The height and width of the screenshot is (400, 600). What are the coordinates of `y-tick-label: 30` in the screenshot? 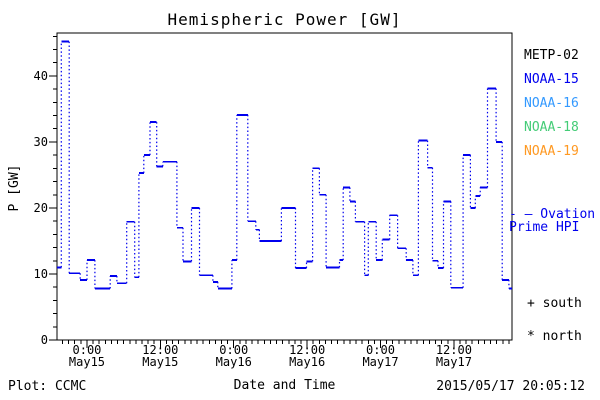 It's located at (40, 141).